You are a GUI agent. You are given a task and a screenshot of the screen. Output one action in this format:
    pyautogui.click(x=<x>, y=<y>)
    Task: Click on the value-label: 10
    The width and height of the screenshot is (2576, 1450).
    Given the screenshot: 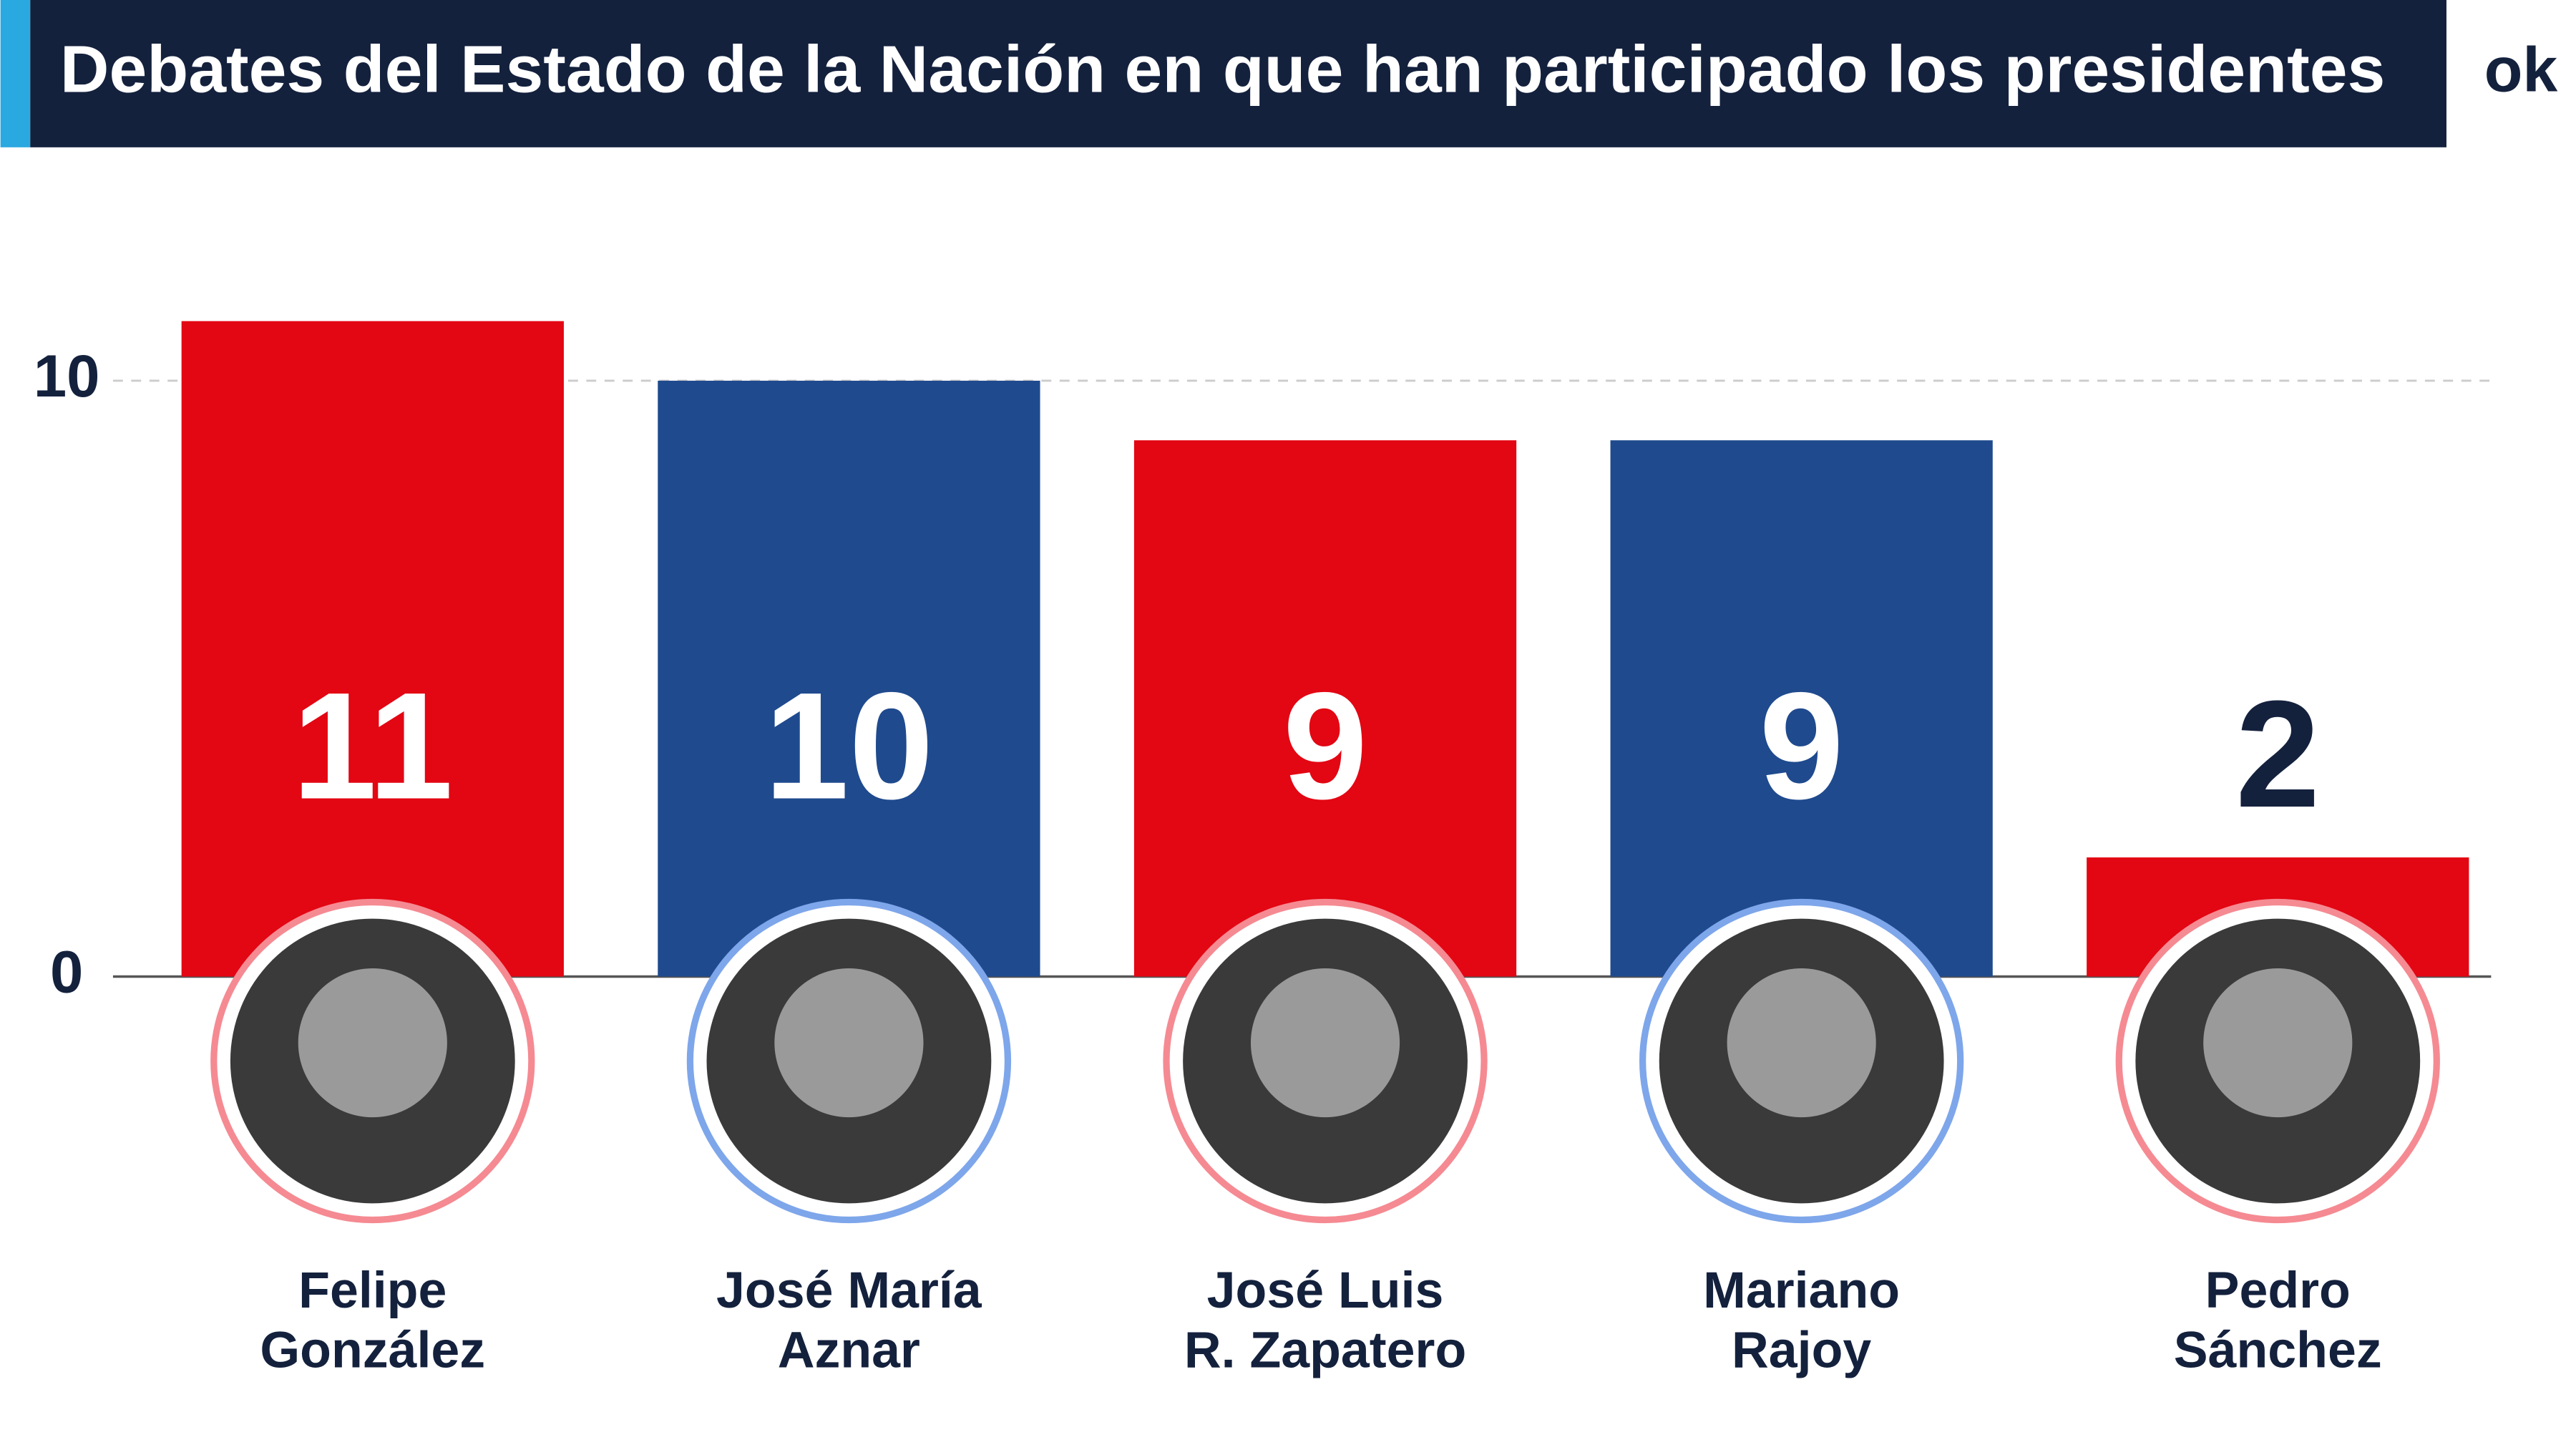 What is the action you would take?
    pyautogui.click(x=849, y=746)
    